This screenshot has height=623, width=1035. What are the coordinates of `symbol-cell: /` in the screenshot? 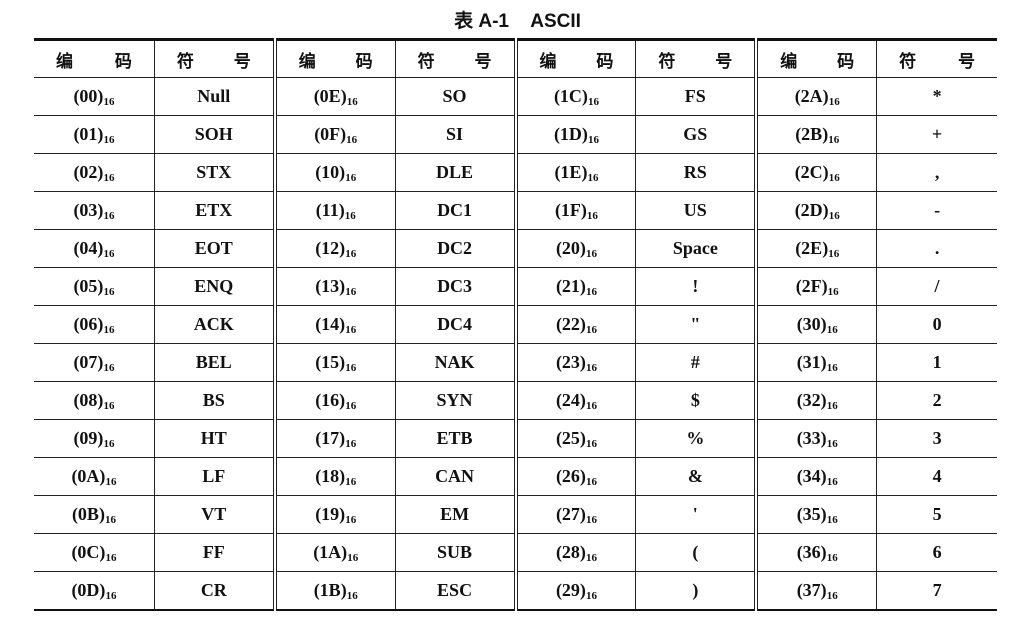 It's located at (936, 286).